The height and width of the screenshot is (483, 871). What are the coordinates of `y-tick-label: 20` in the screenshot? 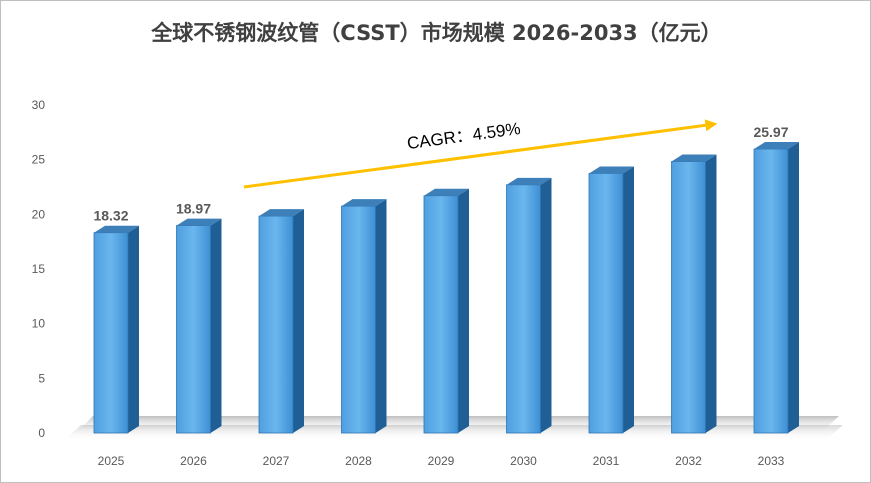 It's located at (39, 214).